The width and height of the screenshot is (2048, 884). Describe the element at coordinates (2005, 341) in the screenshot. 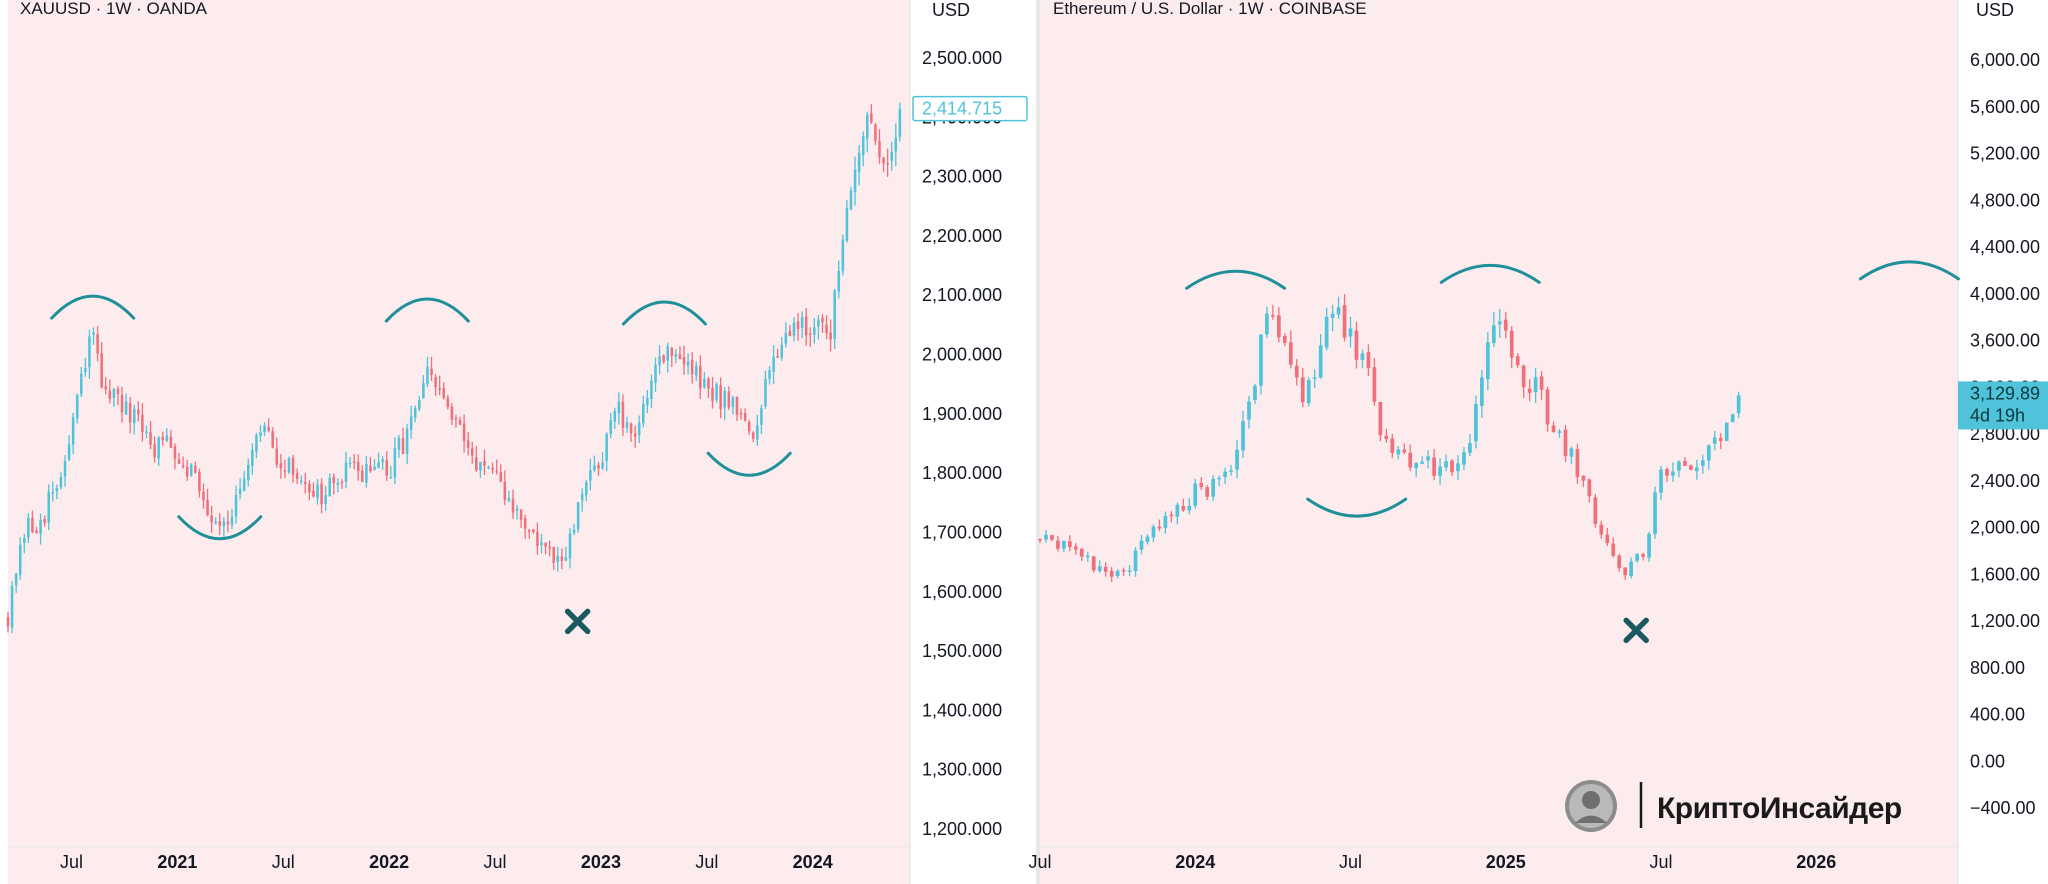

I see `price-tick-label: 3,600.00` at that location.